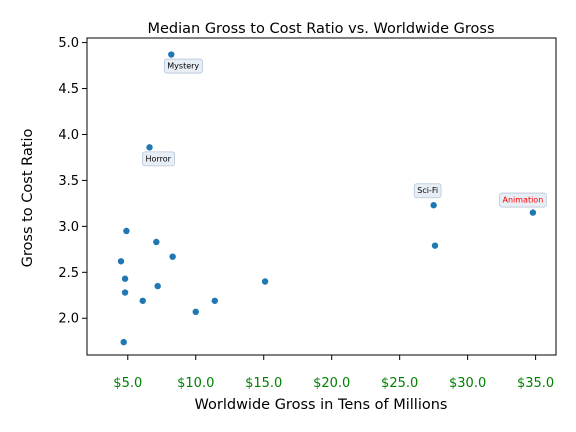 The width and height of the screenshot is (576, 432). What do you see at coordinates (399, 383) in the screenshot?
I see `x-tick-label: $25.0` at bounding box center [399, 383].